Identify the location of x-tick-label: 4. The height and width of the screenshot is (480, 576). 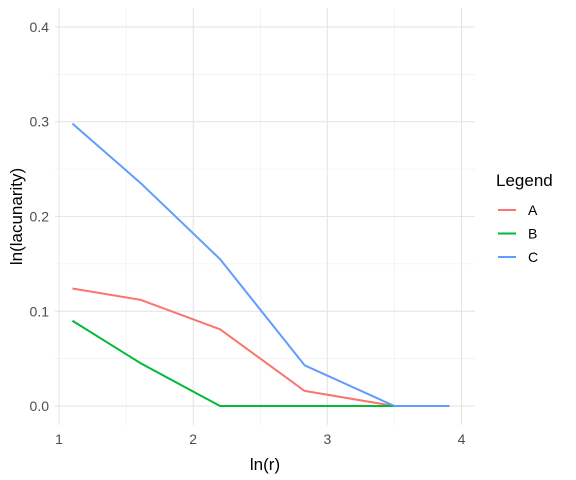
(462, 439).